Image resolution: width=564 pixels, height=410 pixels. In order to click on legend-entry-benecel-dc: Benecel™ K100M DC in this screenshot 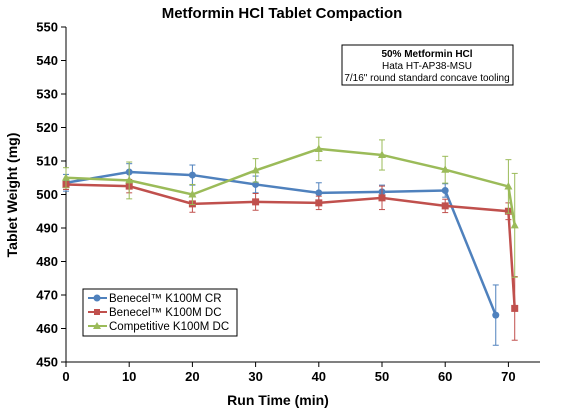, I will do `click(155, 313)`.